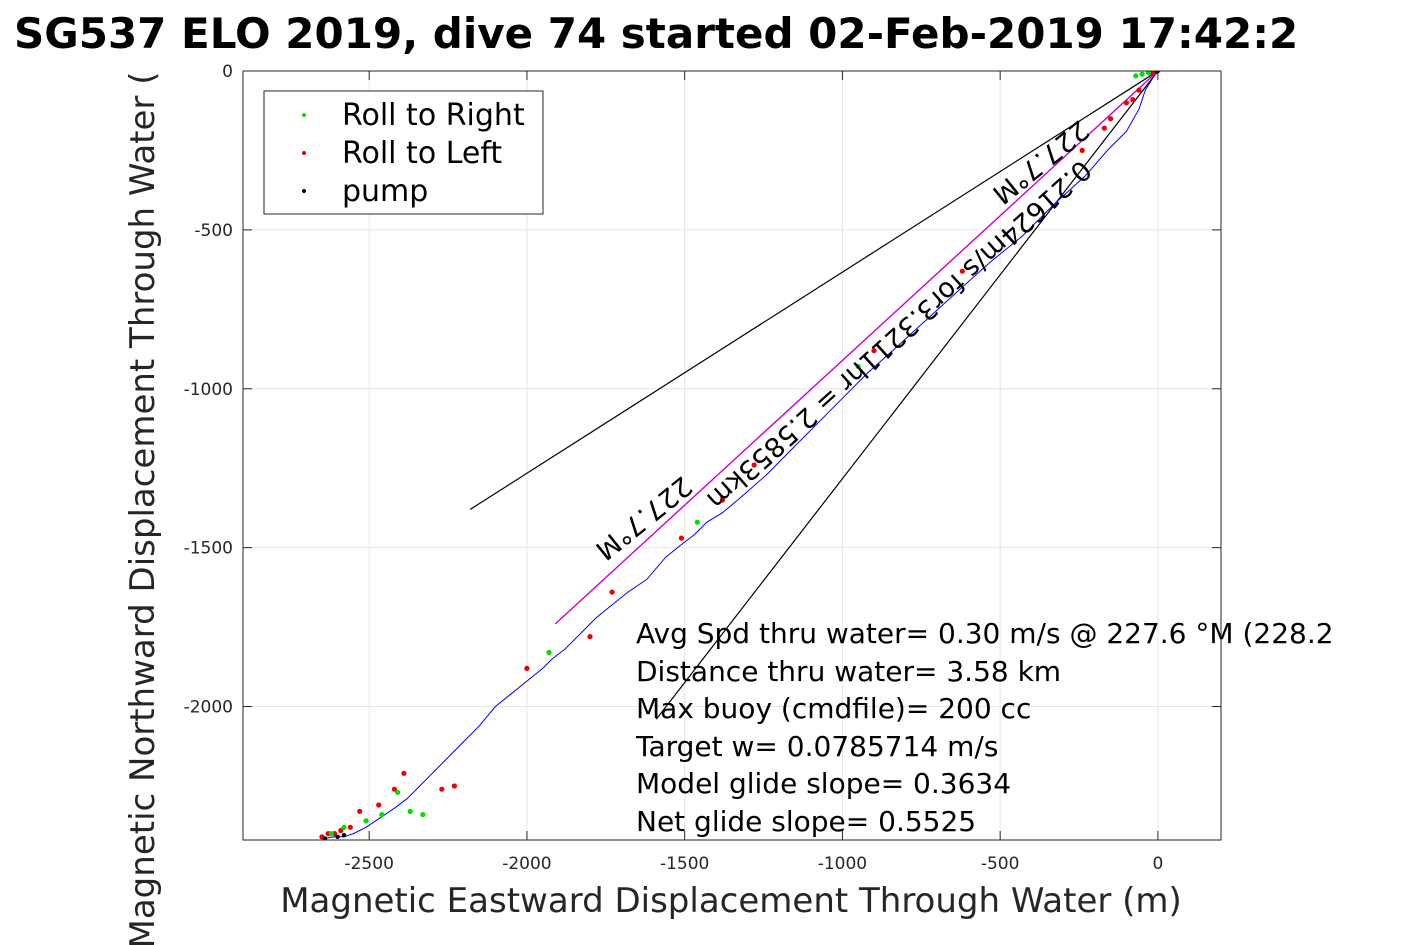 The image size is (1417, 945). I want to click on legend-box, so click(403, 152).